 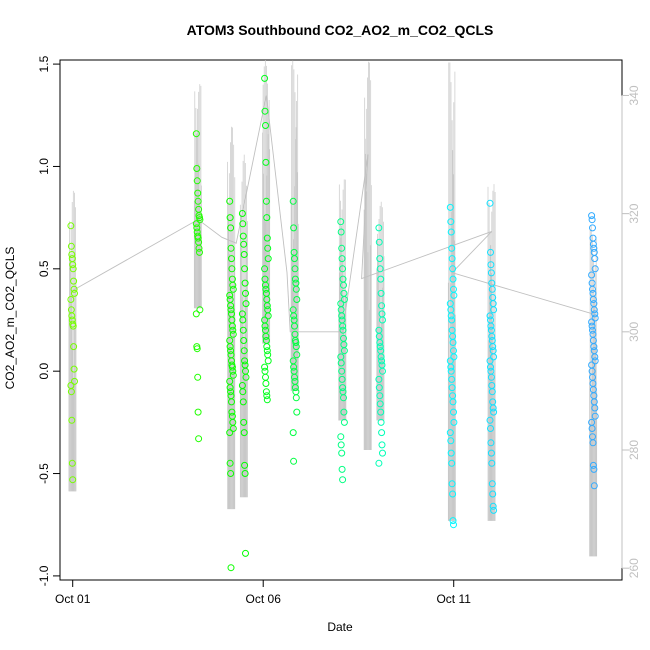 I want to click on x-axis-label: Date, so click(x=340, y=627).